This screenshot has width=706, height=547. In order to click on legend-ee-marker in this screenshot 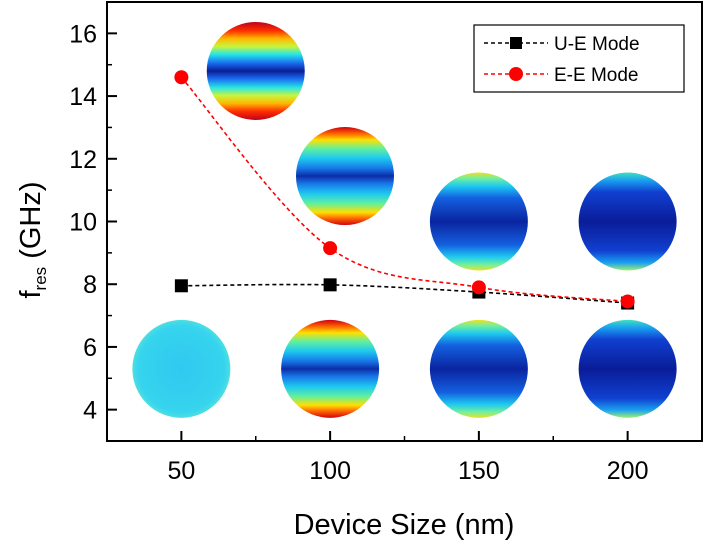, I will do `click(516, 74)`.